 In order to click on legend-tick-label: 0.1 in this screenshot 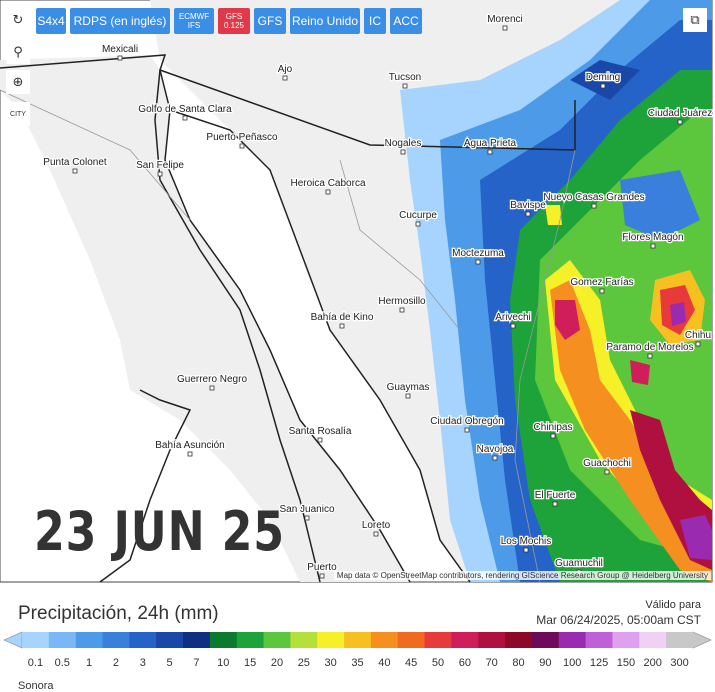, I will do `click(35, 663)`.